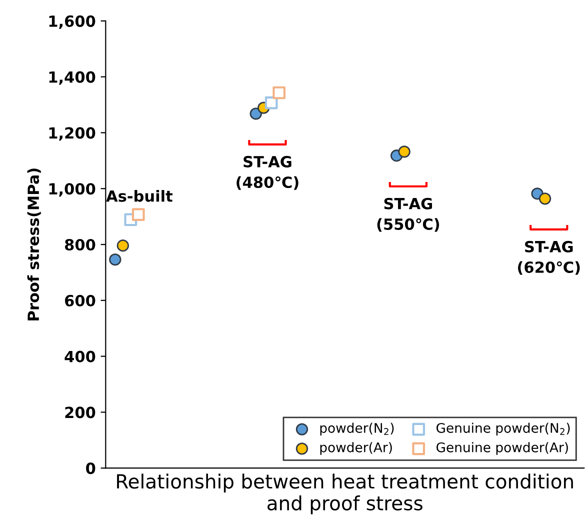 Image resolution: width=587 pixels, height=523 pixels. Describe the element at coordinates (72, 190) in the screenshot. I see `y-tick-label: 1,000` at that location.